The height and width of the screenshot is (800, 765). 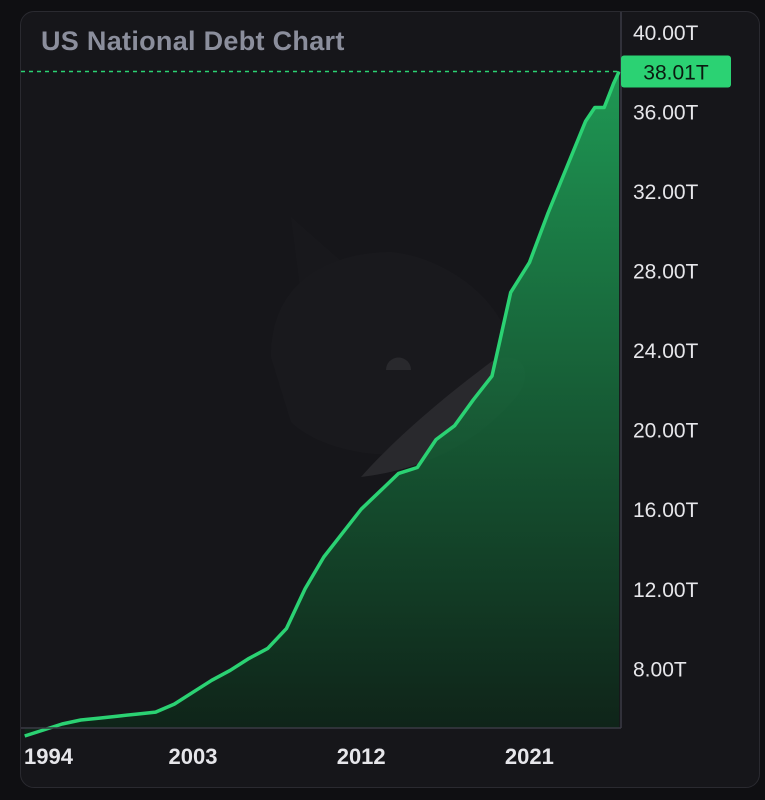 I want to click on y-tick-label: 40.00T, so click(x=666, y=33).